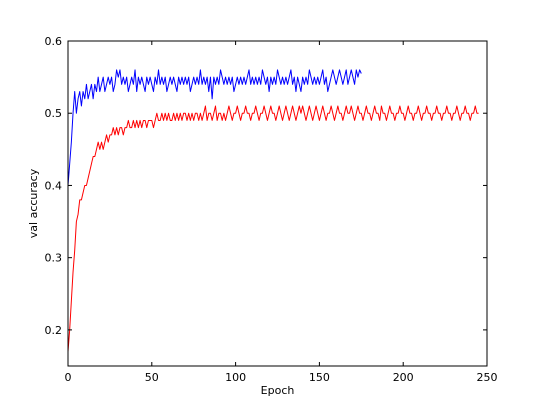 The height and width of the screenshot is (407, 540). Describe the element at coordinates (54, 258) in the screenshot. I see `y-tick-label: 0.3` at that location.